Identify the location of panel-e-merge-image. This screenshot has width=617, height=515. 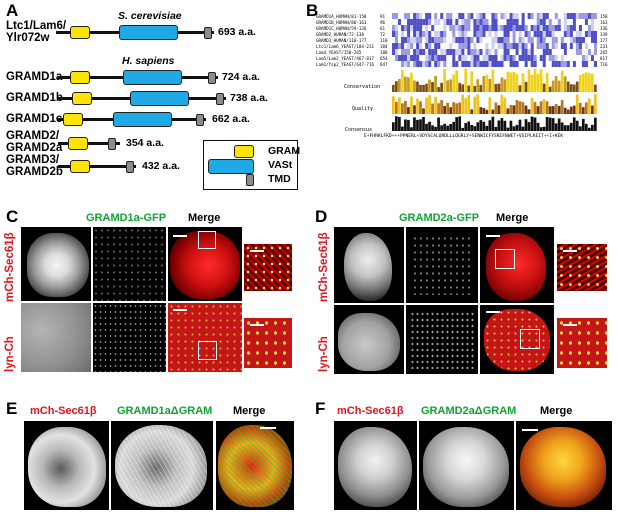
(255, 465).